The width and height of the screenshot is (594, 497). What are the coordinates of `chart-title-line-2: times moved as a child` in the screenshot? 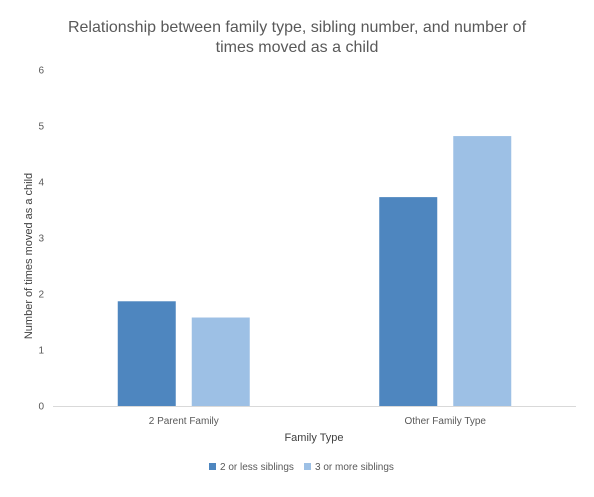 It's located at (297, 47).